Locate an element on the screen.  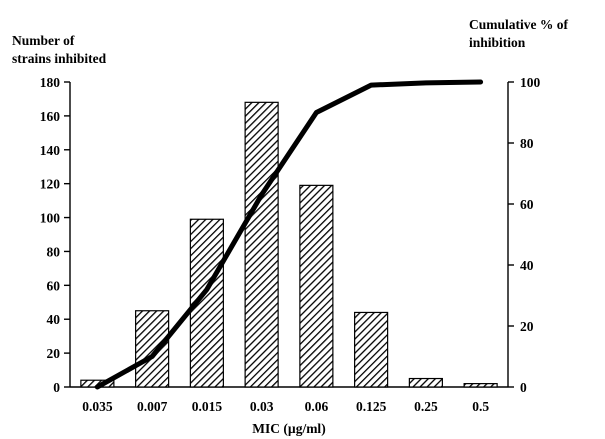
right-axis-title-line-1: Cumulative % of is located at coordinates (519, 24).